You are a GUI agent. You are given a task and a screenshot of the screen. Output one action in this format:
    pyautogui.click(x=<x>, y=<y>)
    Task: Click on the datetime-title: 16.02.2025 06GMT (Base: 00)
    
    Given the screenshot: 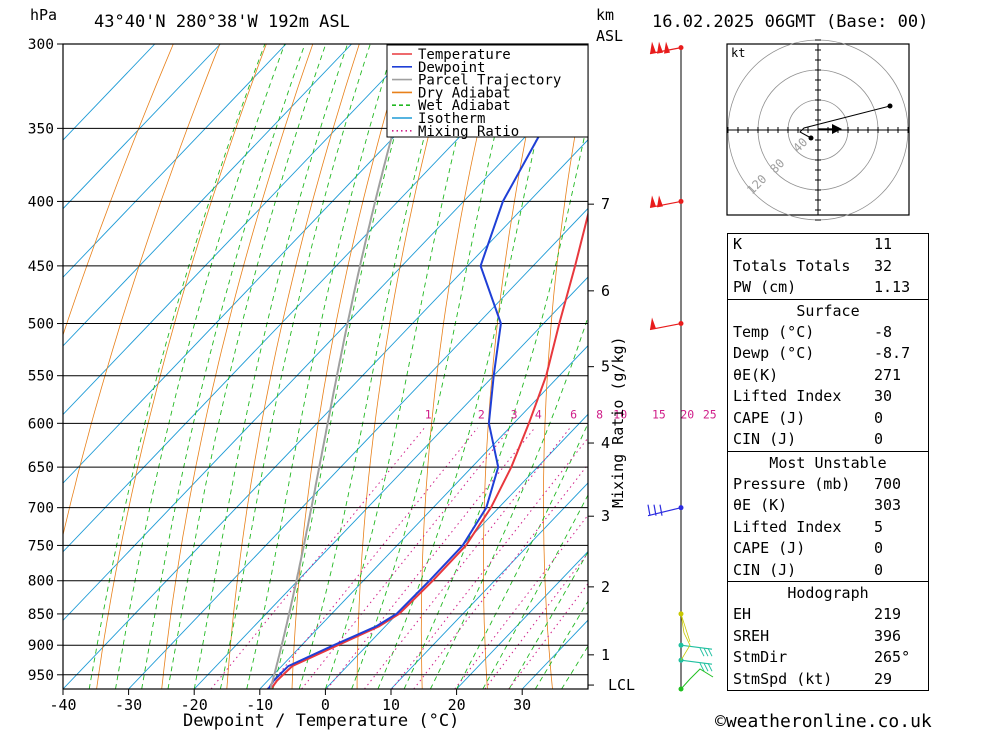 What is the action you would take?
    pyautogui.click(x=790, y=22)
    